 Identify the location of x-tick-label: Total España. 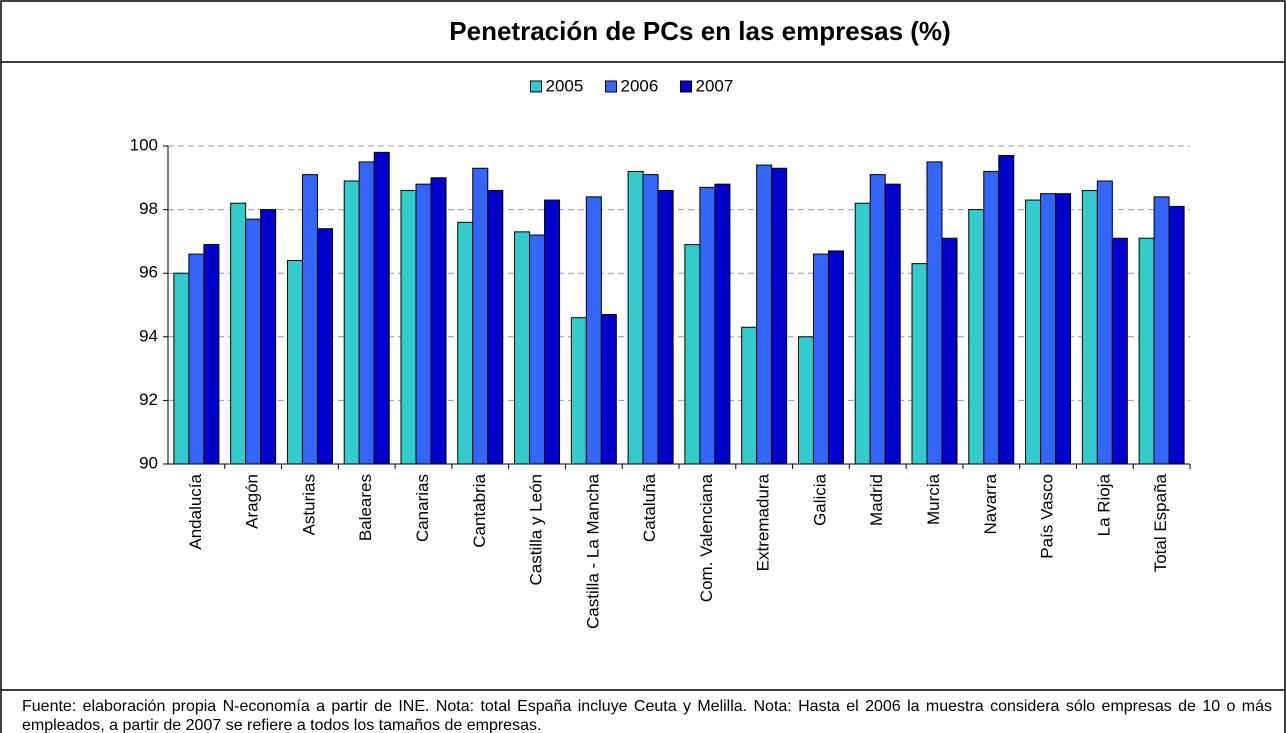
(1160, 522).